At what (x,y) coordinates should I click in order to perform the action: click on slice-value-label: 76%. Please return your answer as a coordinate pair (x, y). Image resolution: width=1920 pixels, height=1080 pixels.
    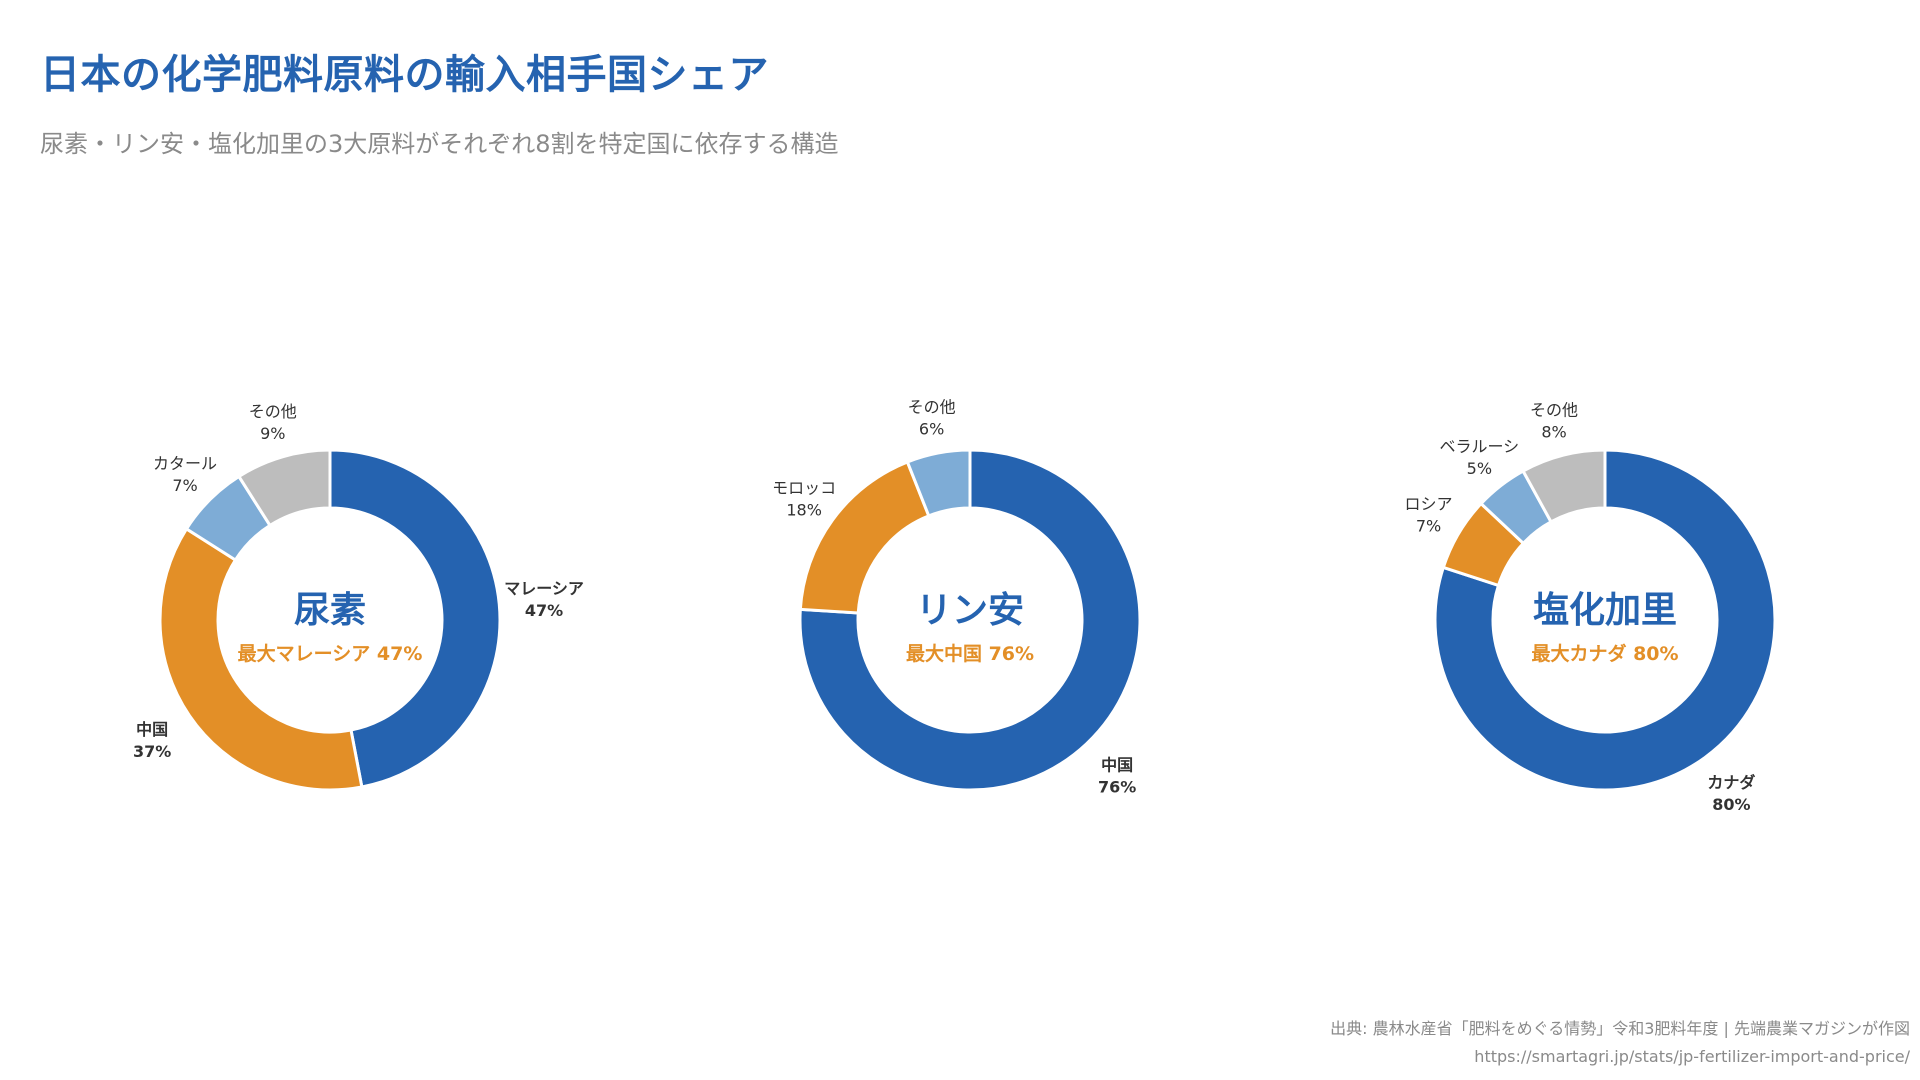
    Looking at the image, I should click on (1117, 787).